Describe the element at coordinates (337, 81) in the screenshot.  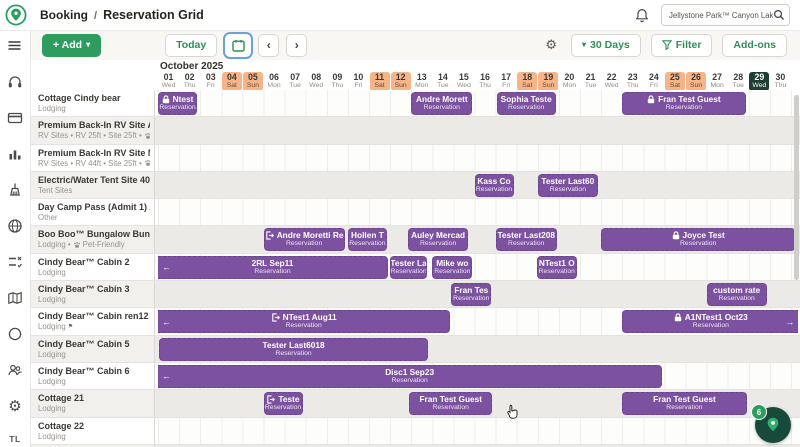
I see `date-col-09: 09 Thu` at that location.